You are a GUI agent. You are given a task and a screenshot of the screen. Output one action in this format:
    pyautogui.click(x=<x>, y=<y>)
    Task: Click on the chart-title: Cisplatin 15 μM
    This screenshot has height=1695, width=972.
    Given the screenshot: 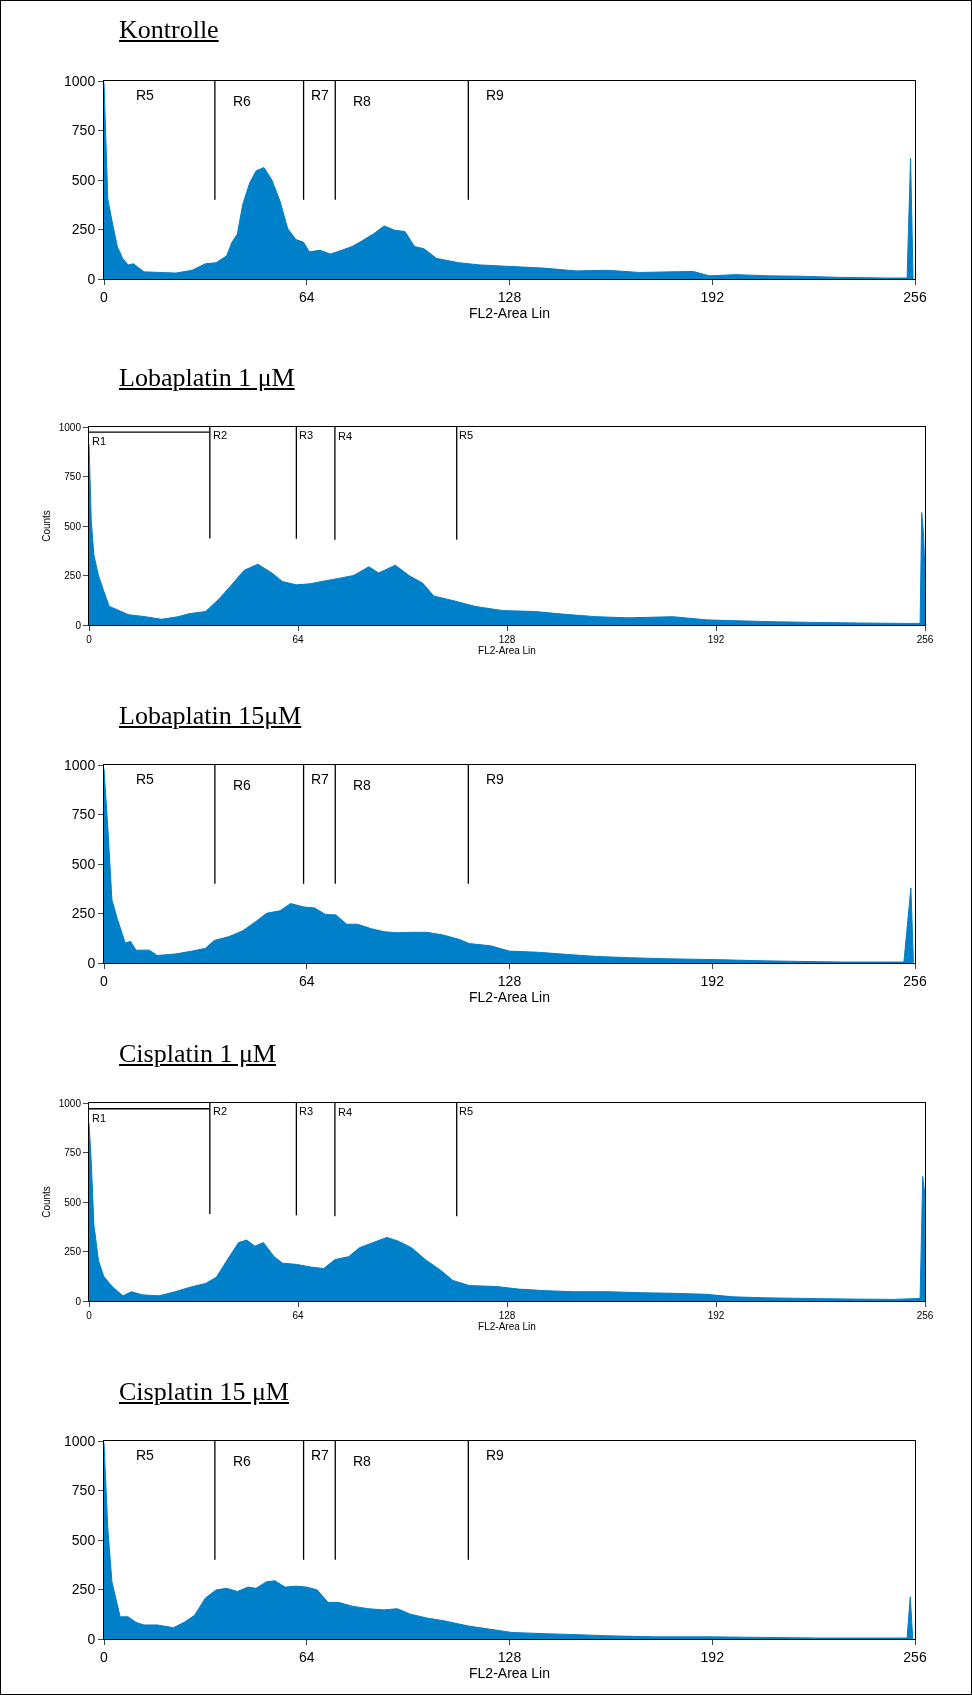 What is the action you would take?
    pyautogui.click(x=204, y=1392)
    